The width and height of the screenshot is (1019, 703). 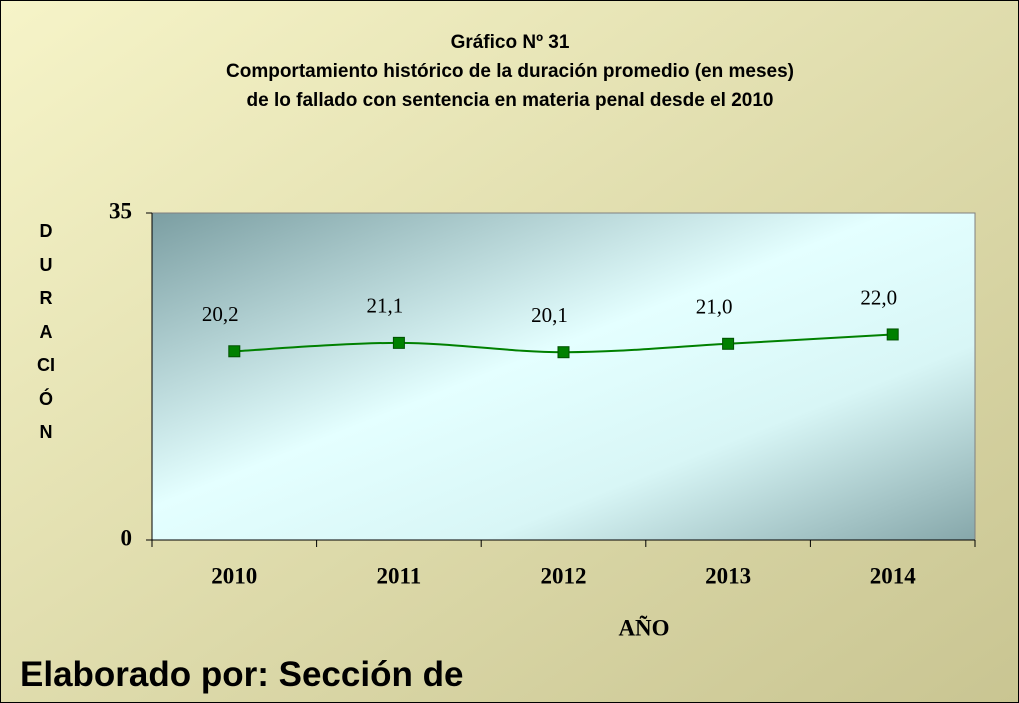 I want to click on data-label: 21,1, so click(x=385, y=306).